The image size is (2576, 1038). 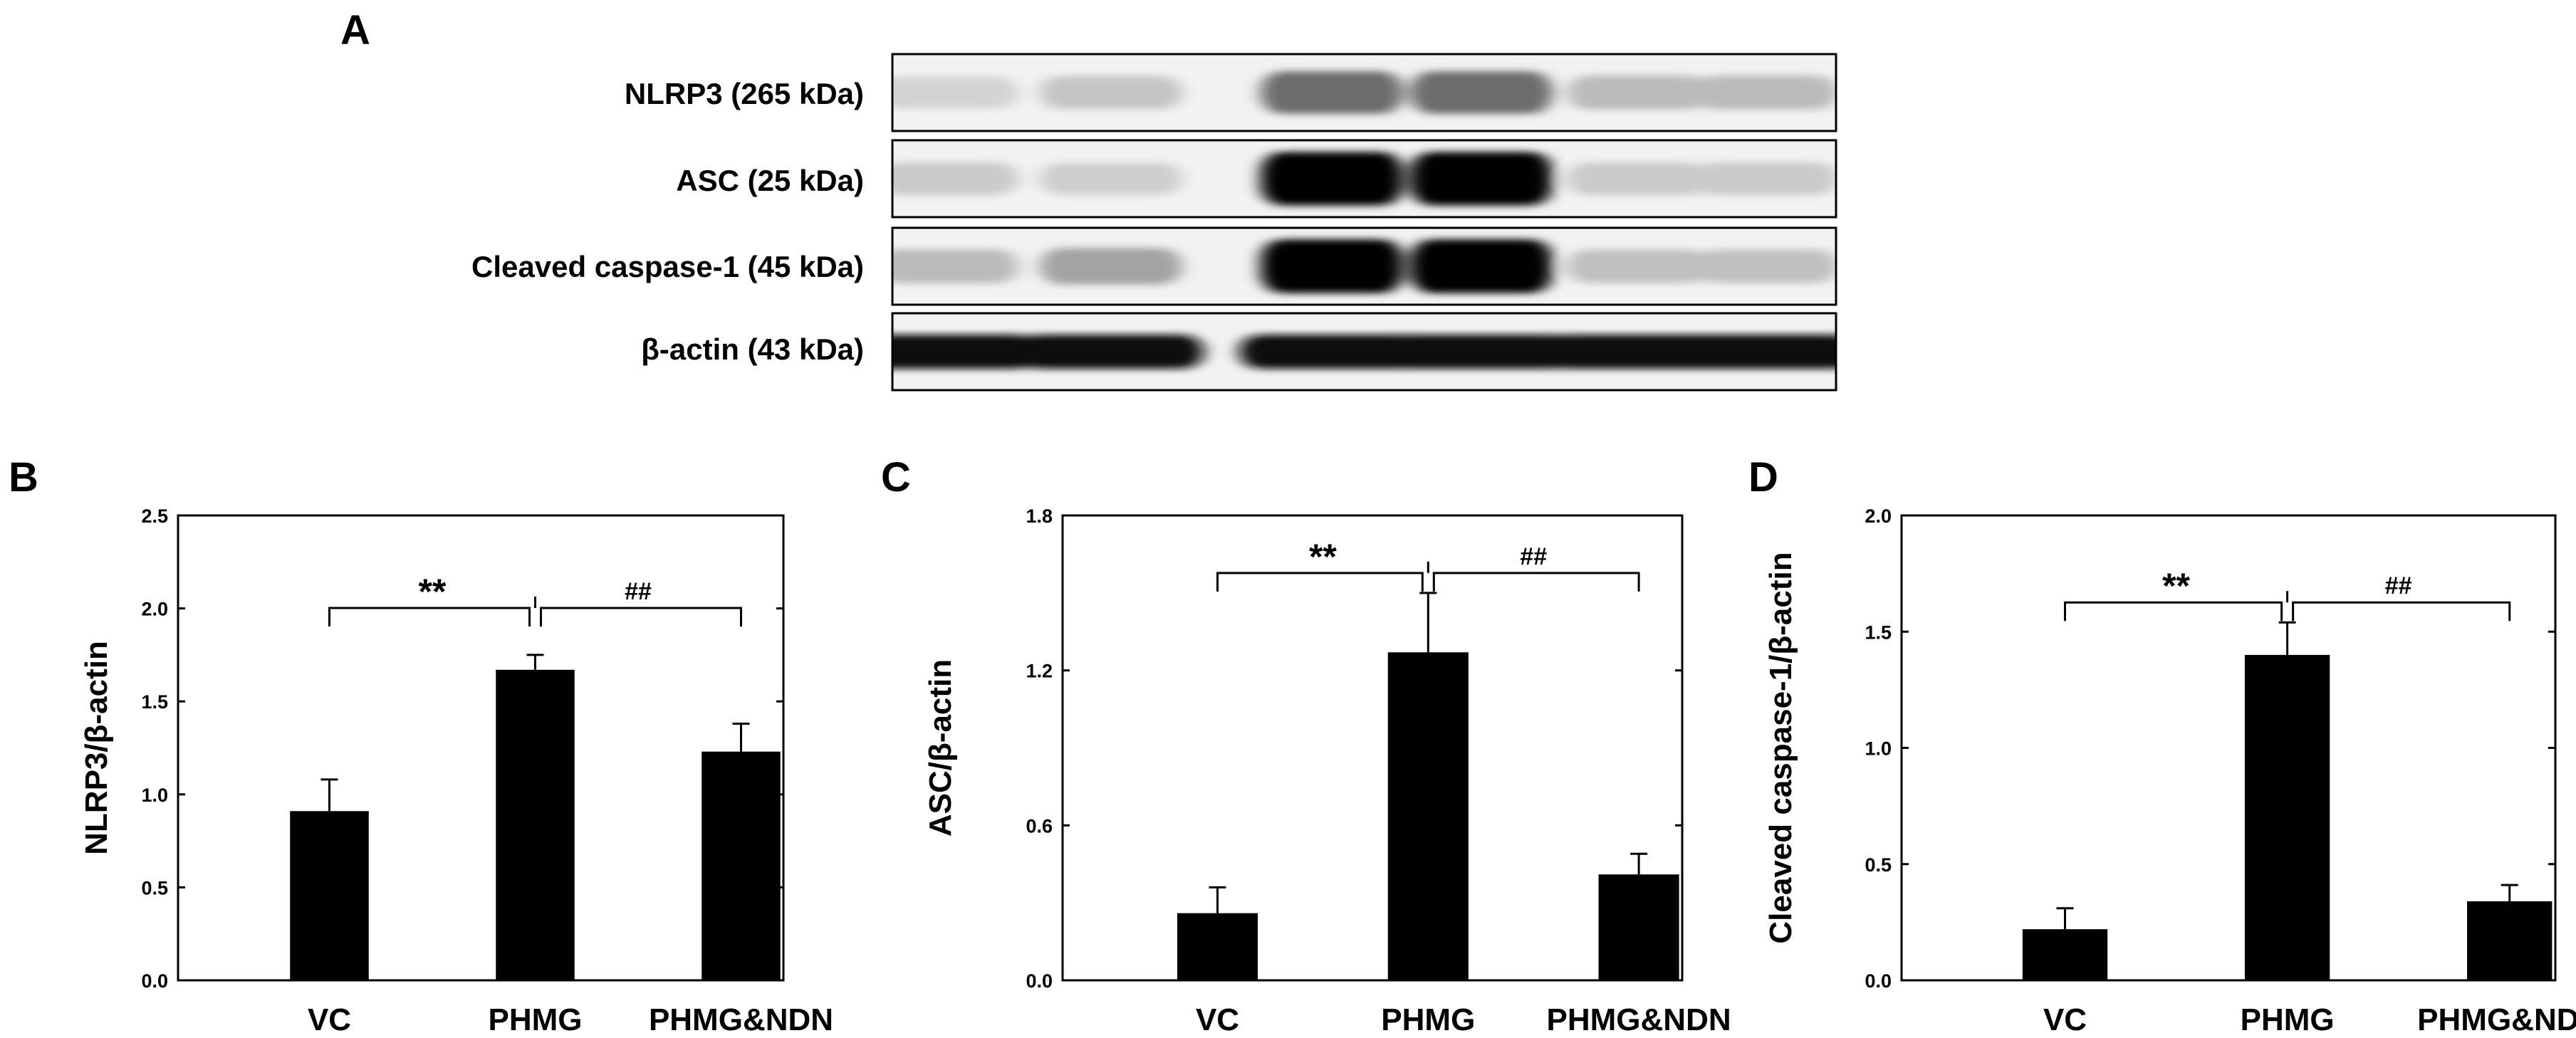 I want to click on y-tick-label: 1.8, so click(x=1039, y=516).